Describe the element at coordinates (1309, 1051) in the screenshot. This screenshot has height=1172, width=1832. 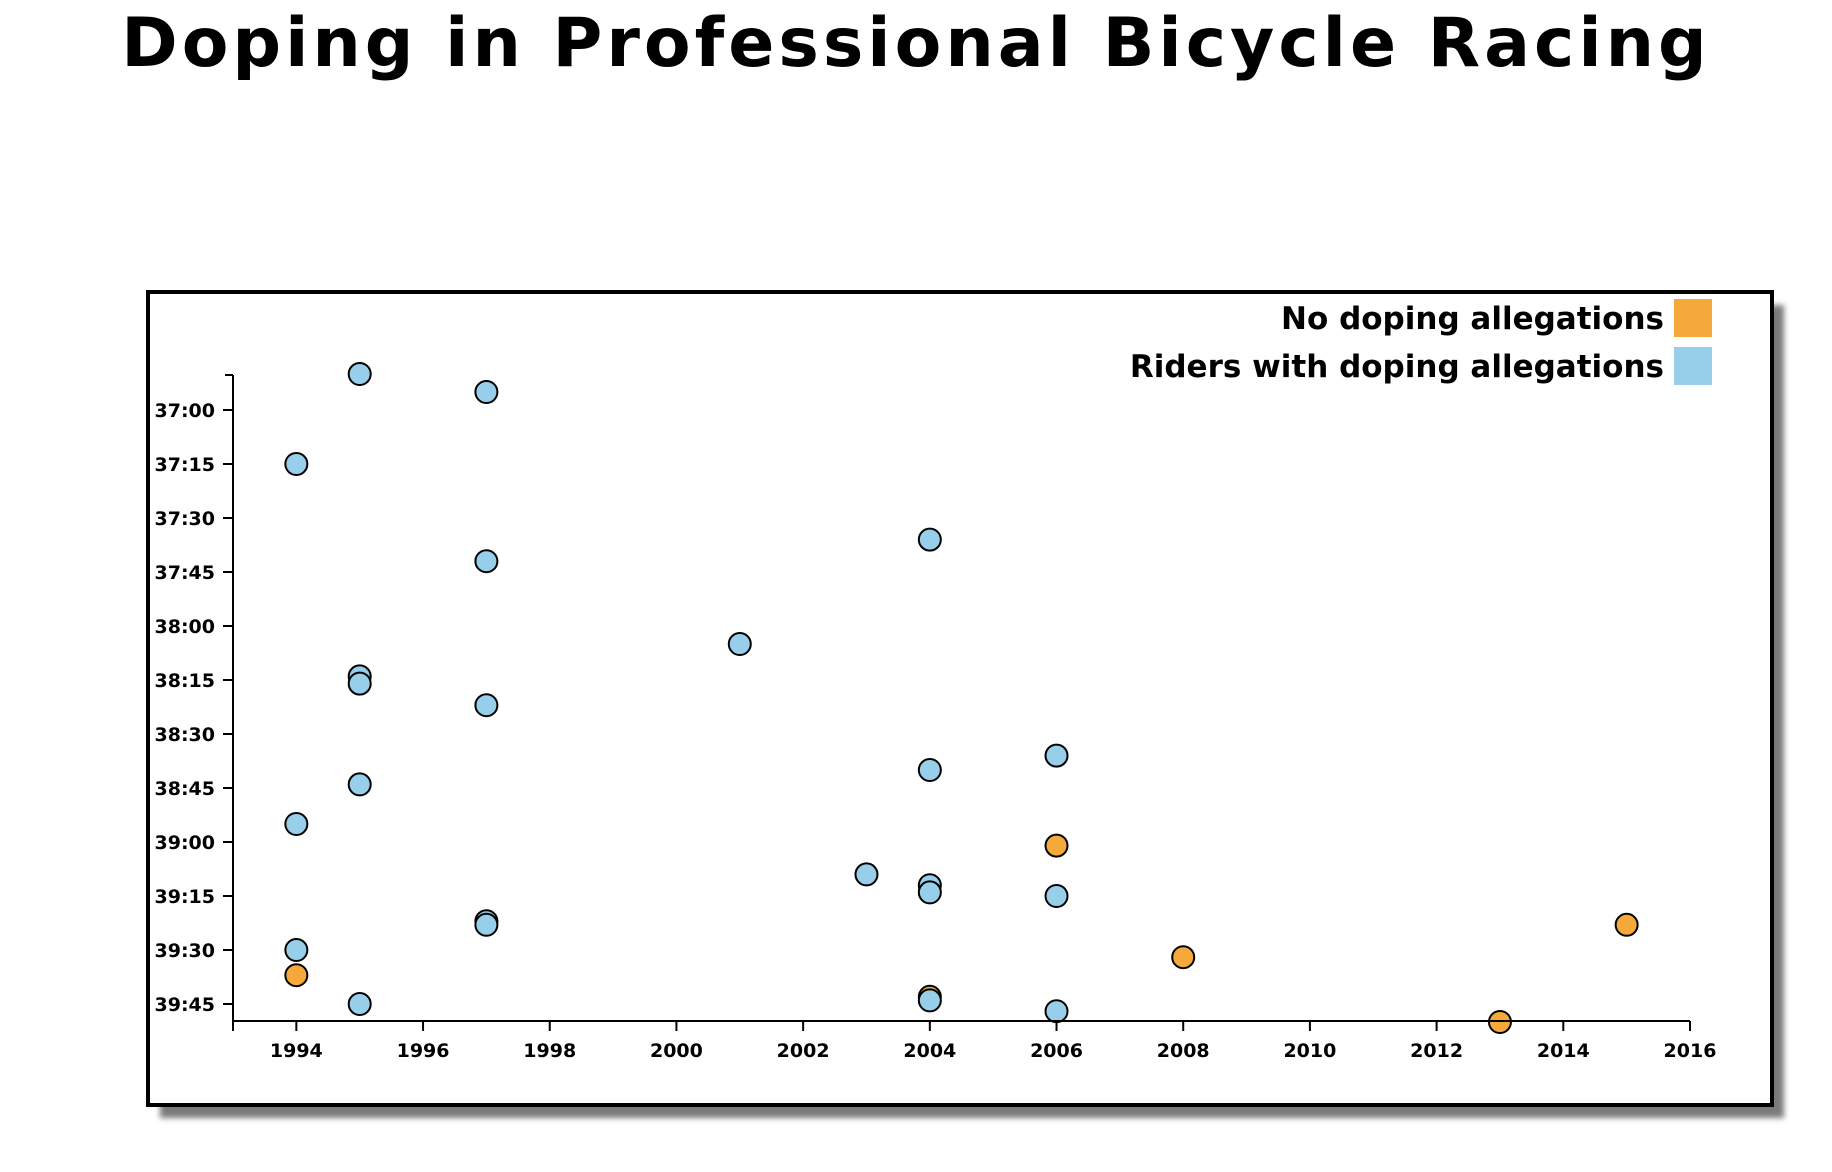
I see `x-tick-label: 2010` at that location.